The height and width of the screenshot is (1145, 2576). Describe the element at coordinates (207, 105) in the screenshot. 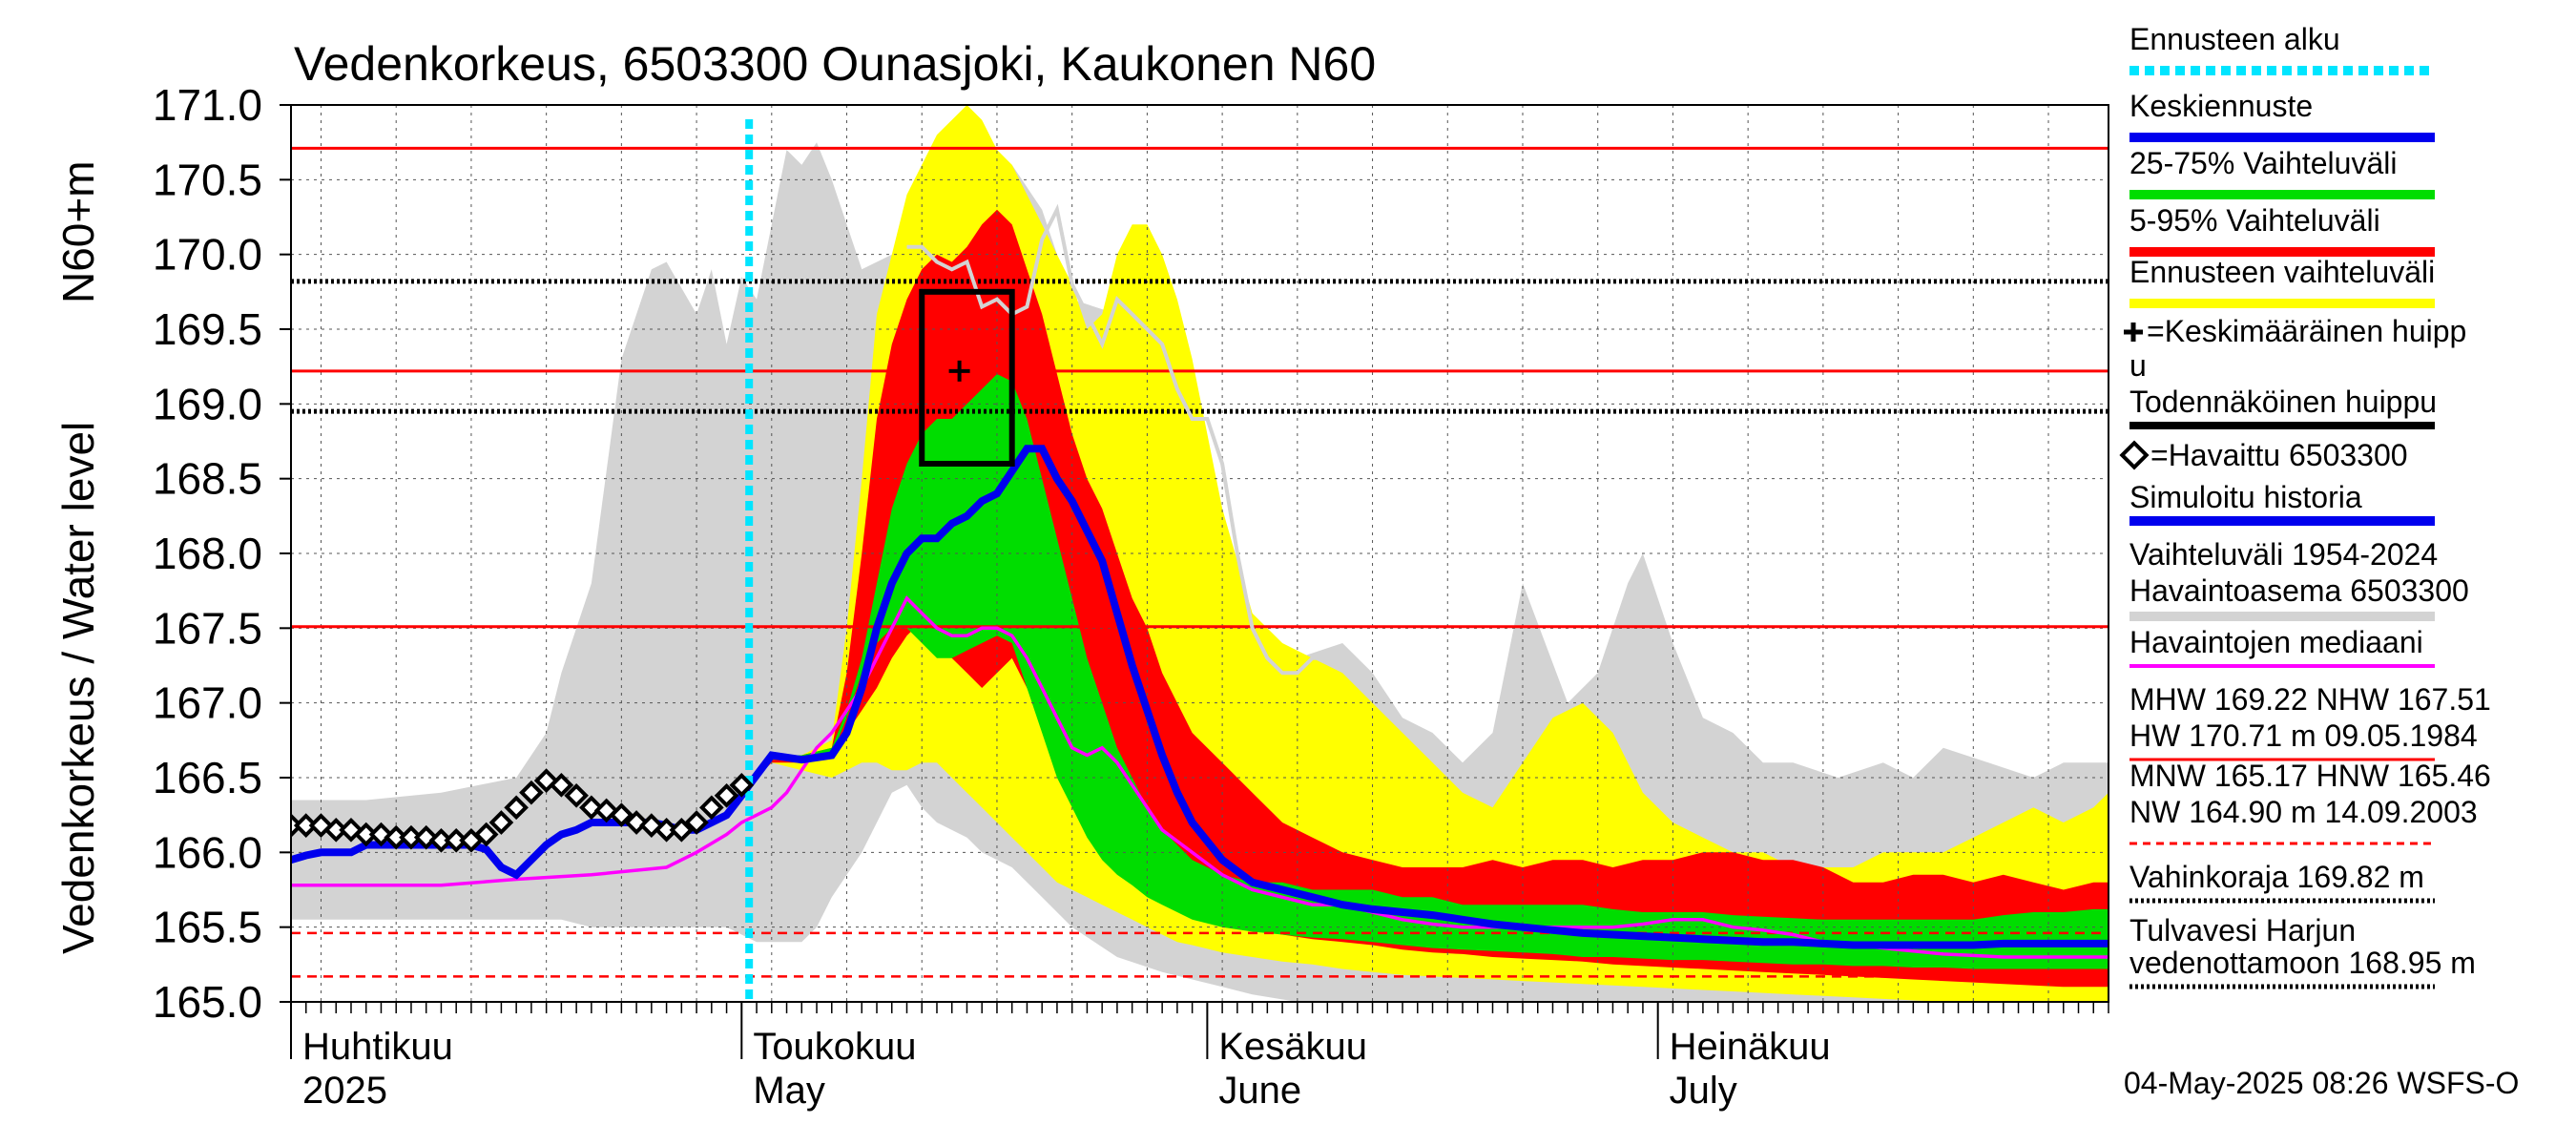

I see `y-tick-label: 171.0` at that location.